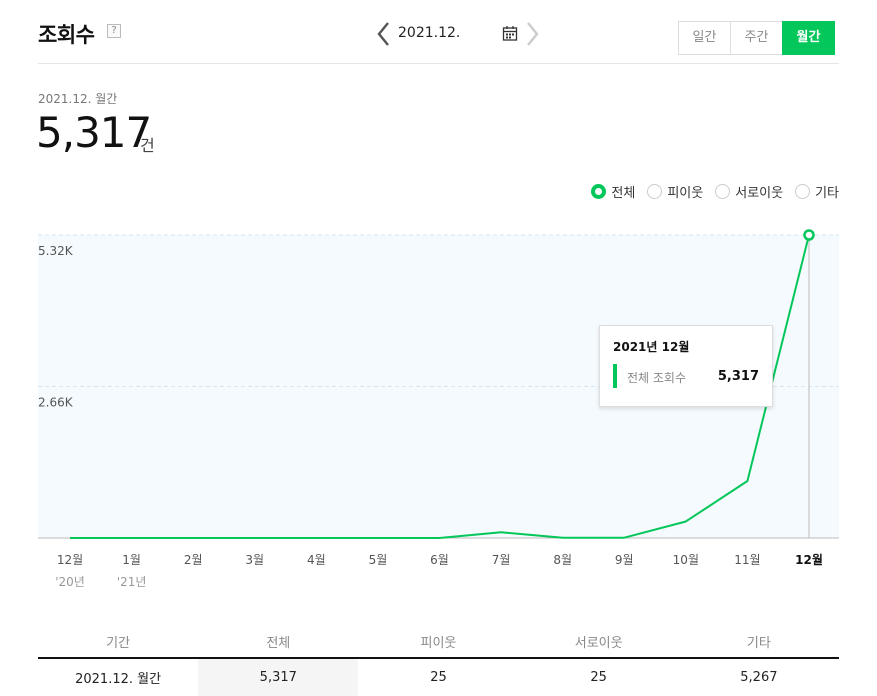  I want to click on tab-weekly: 주간, so click(756, 38).